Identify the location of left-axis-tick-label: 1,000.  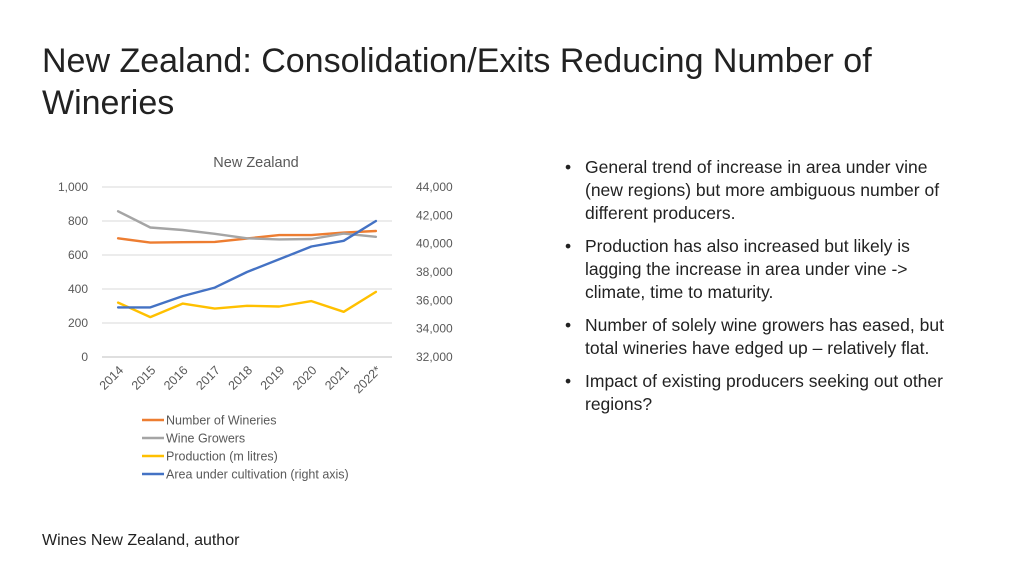
(73, 187).